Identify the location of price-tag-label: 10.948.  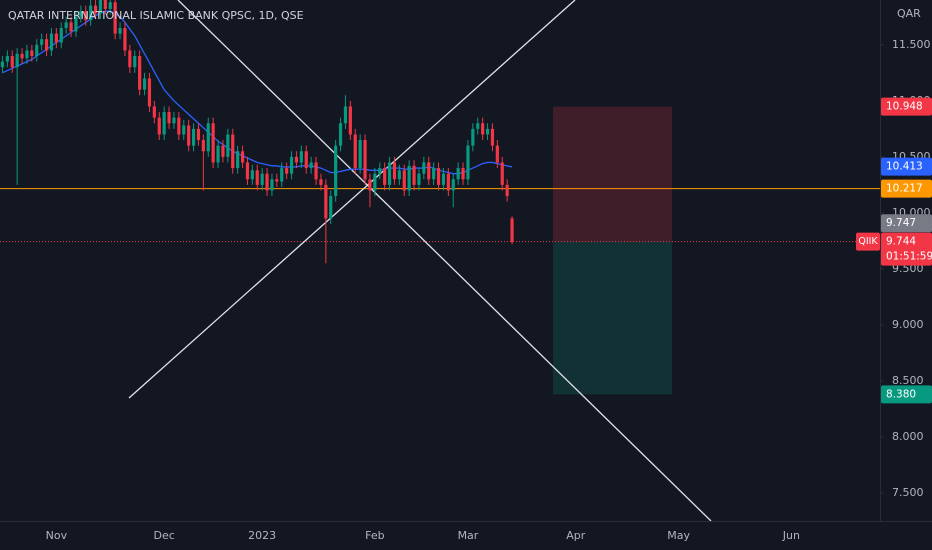
(904, 107).